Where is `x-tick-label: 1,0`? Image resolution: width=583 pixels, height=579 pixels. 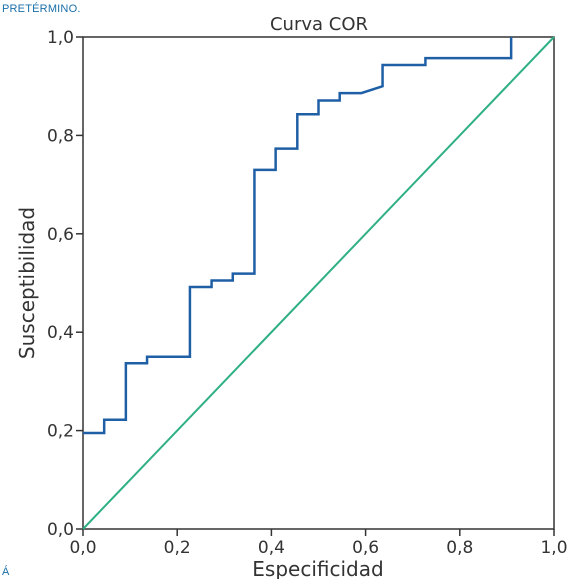
x-tick-label: 1,0 is located at coordinates (553, 548).